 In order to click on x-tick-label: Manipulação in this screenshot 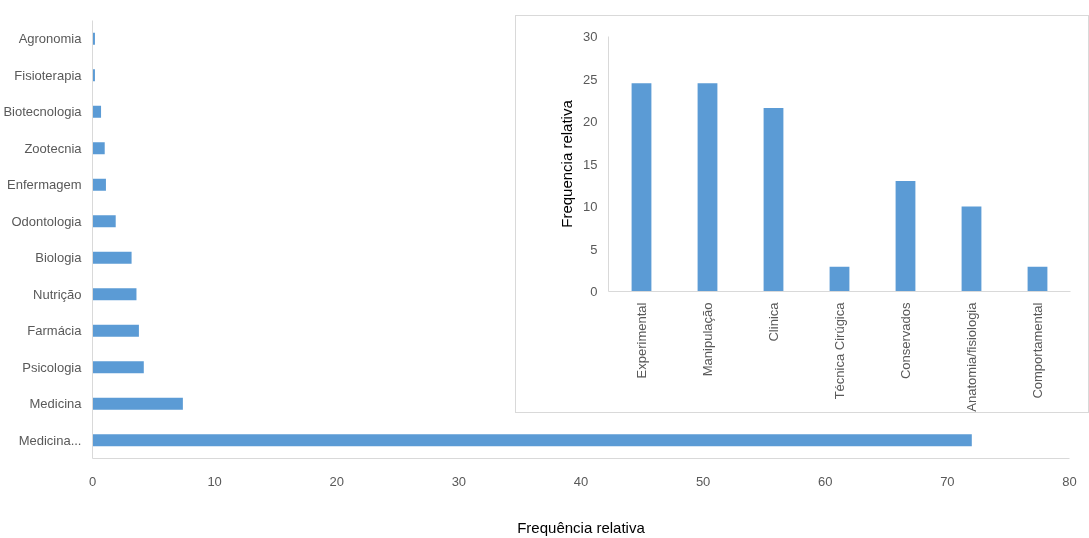, I will do `click(707, 339)`.